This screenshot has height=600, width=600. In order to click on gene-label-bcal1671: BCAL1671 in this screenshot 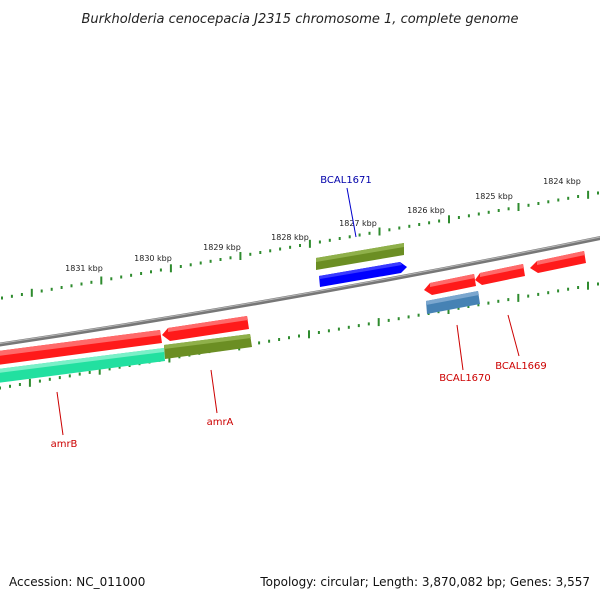, I will do `click(346, 180)`.